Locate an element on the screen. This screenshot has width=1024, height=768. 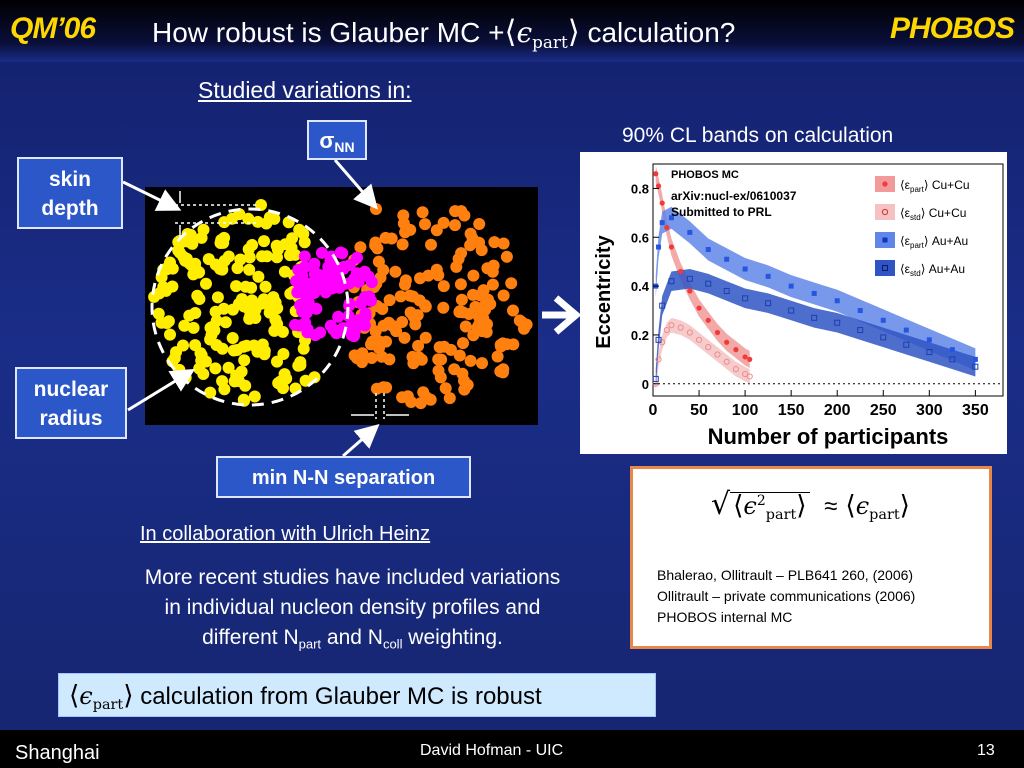
x-tick-label: 50 is located at coordinates (699, 410).